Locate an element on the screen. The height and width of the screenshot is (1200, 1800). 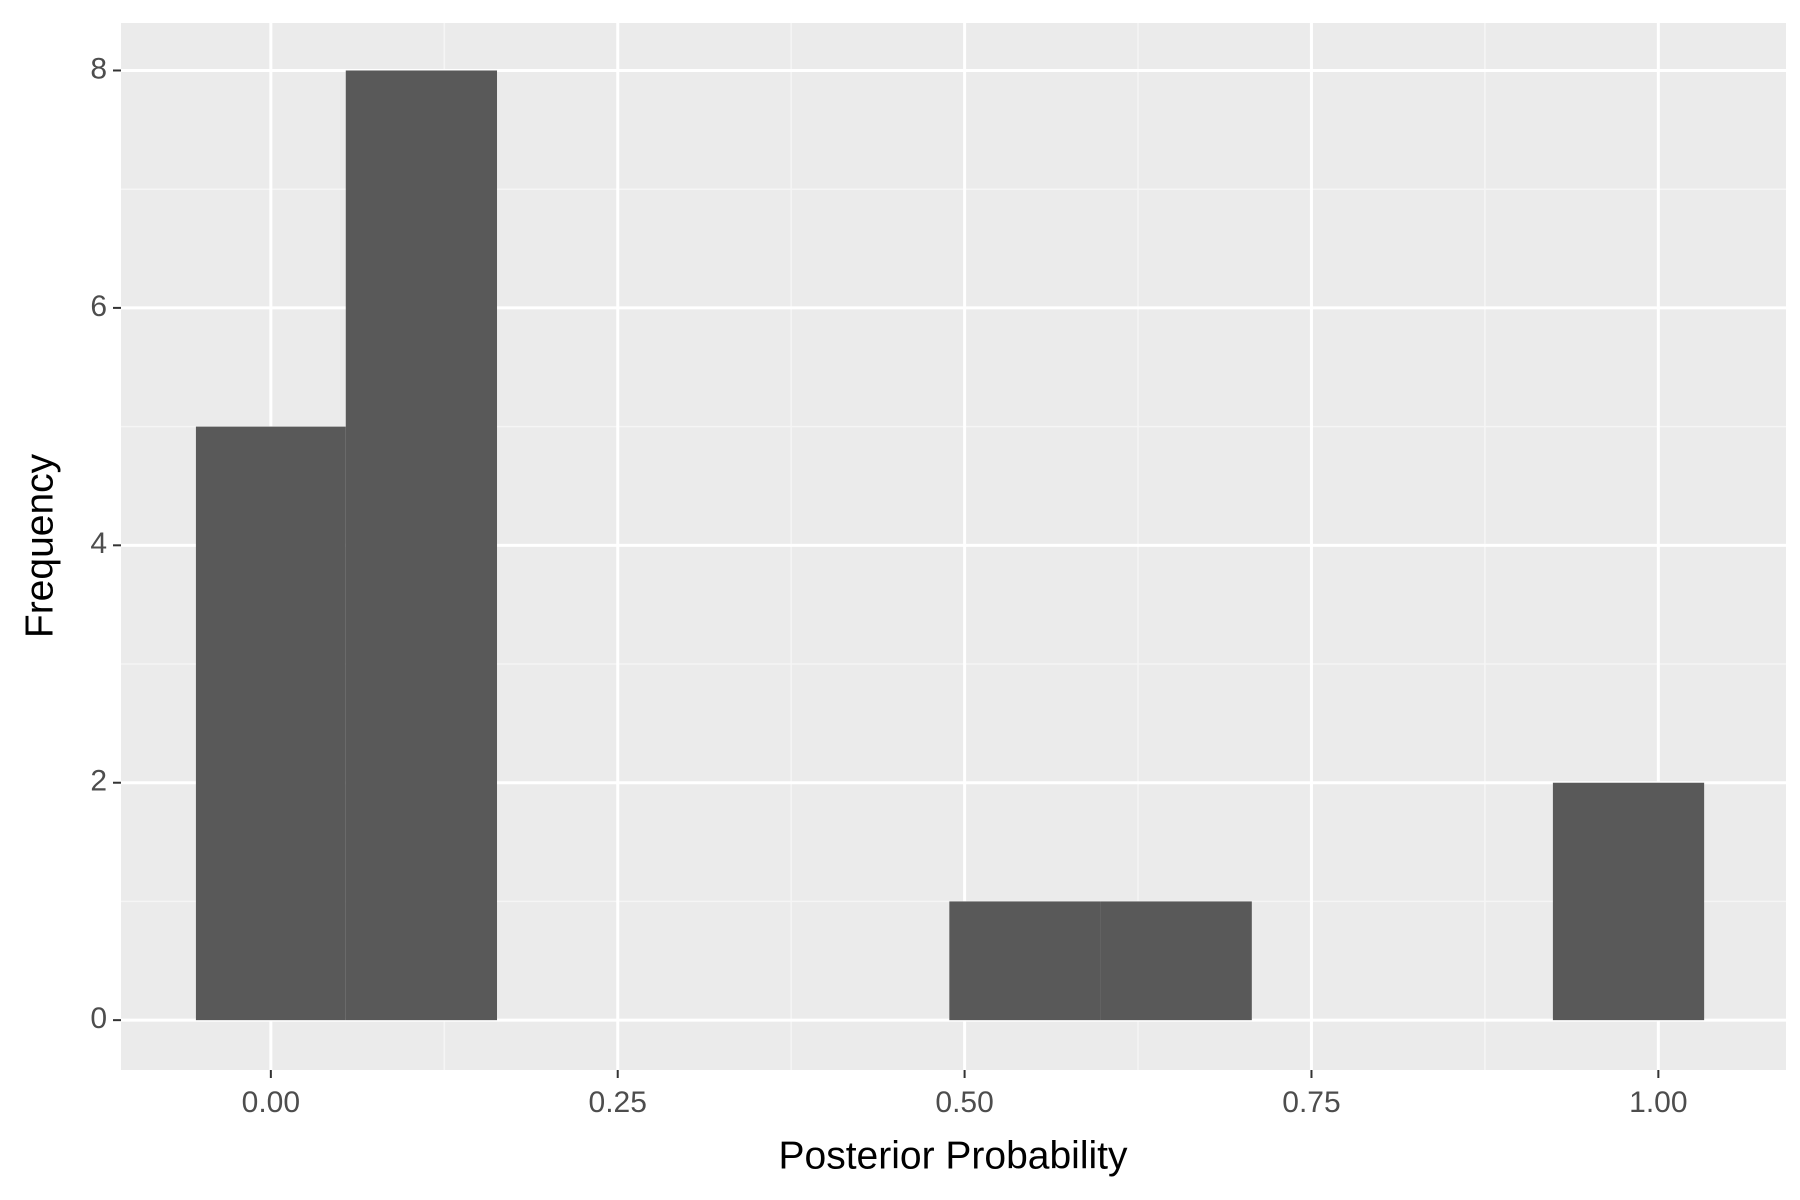
y-tick-label: 6 is located at coordinates (98, 306).